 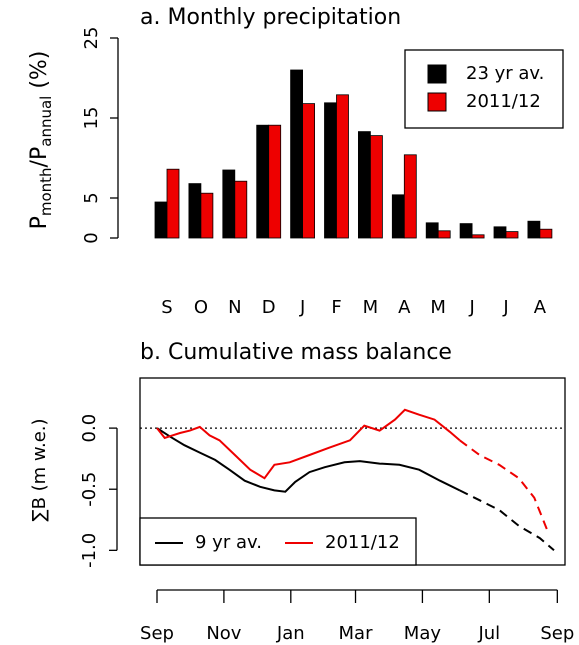 I want to click on legend-label: 9 yr av., so click(x=228, y=542).